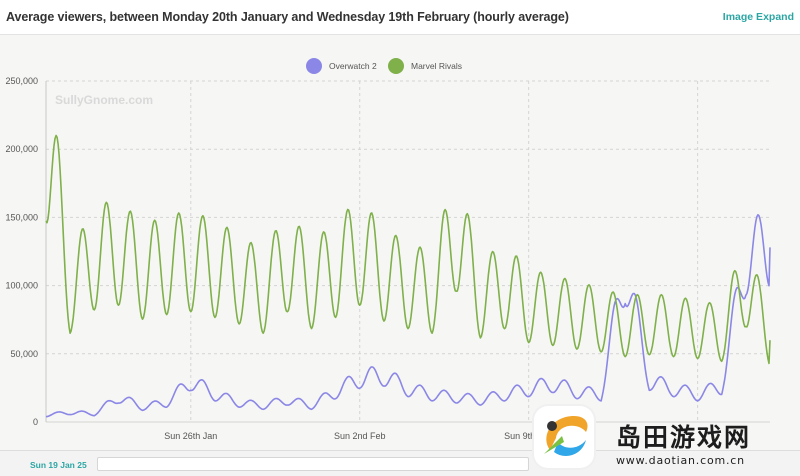 The image size is (800, 476). What do you see at coordinates (35, 422) in the screenshot?
I see `y-tick-label: 0` at bounding box center [35, 422].